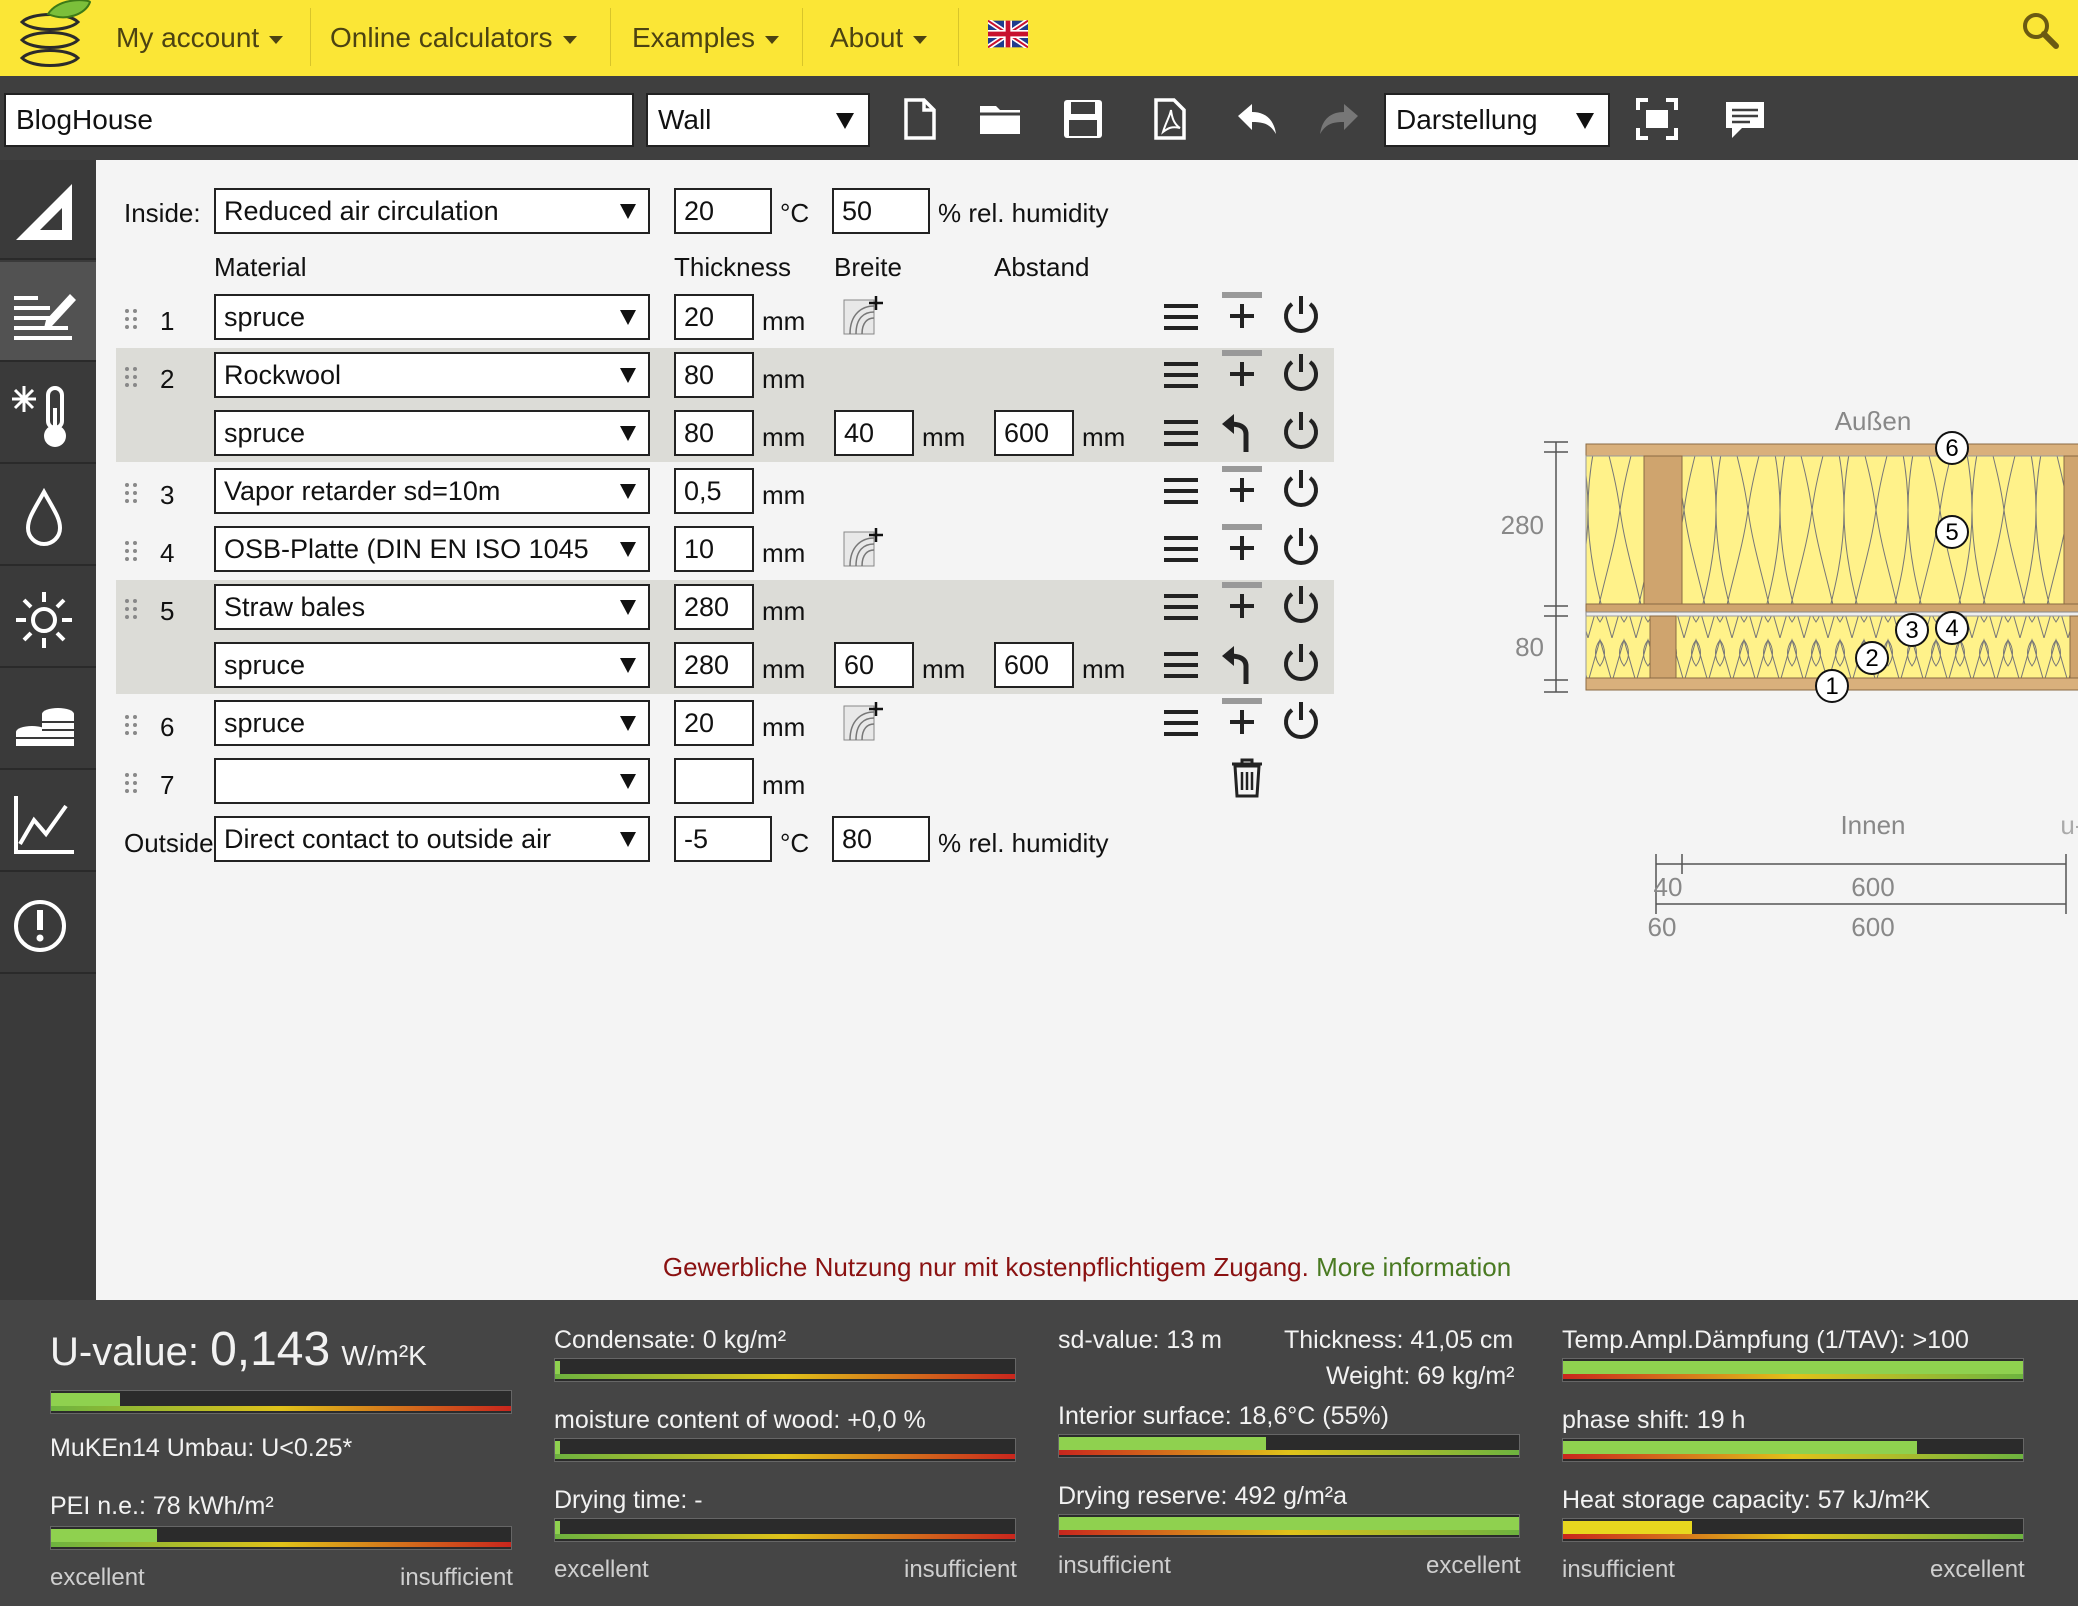 The height and width of the screenshot is (1606, 2078). What do you see at coordinates (758, 120) in the screenshot?
I see `component-type-select: Wall` at bounding box center [758, 120].